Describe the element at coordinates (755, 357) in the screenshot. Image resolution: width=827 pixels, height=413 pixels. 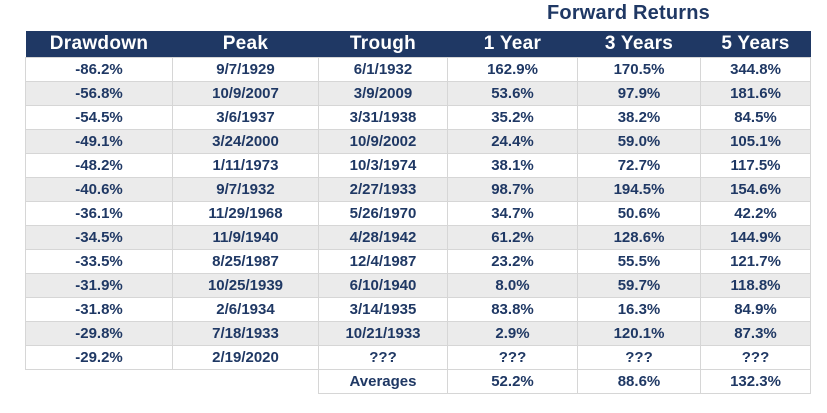
I see `cell-5-years: ???` at that location.